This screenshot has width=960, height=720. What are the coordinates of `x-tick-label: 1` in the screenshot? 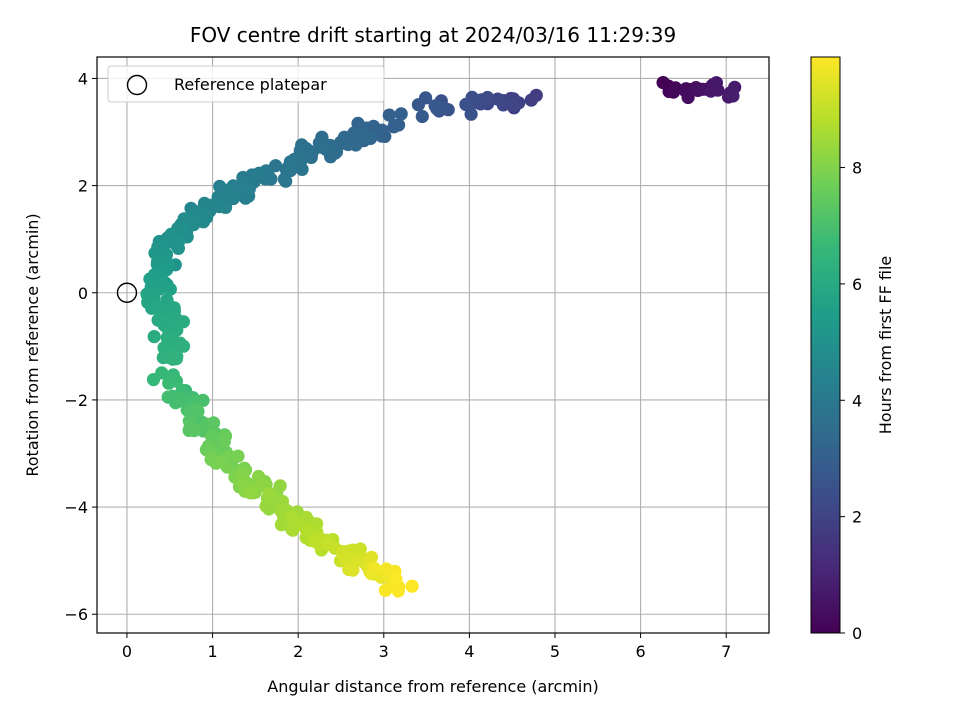 It's located at (212, 651).